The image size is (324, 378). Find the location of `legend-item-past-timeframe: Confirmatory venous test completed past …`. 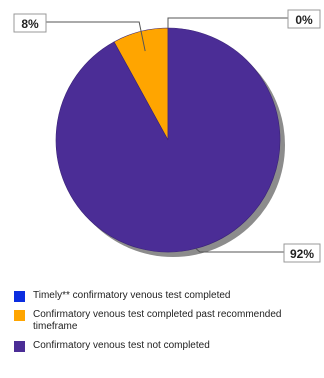

legend-item-past-timeframe: Confirmatory venous test completed past … is located at coordinates (164, 321).